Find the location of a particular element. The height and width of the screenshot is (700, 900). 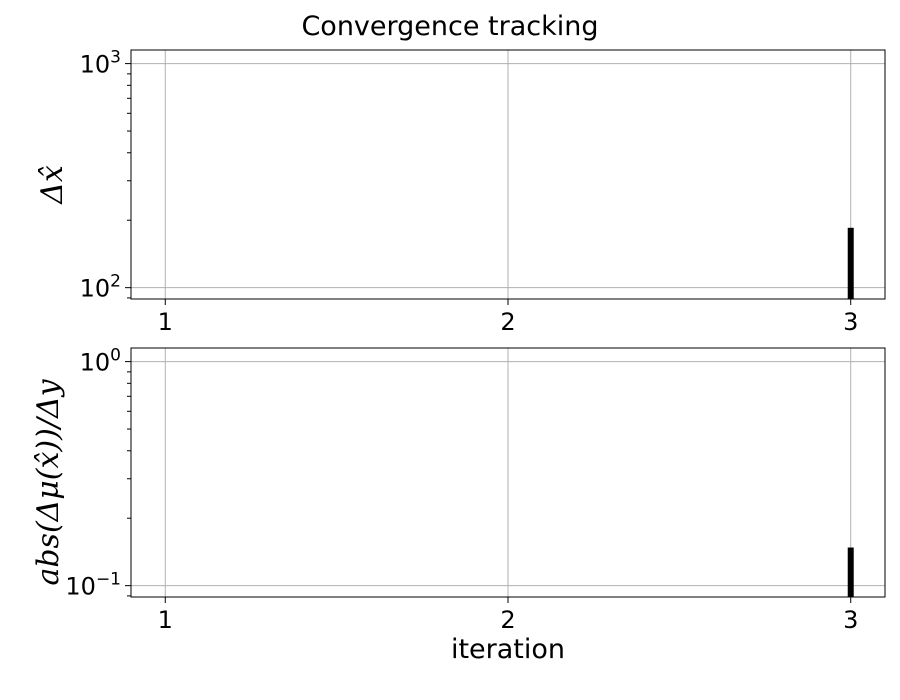

y-tick-label: 10⁻¹ is located at coordinates (93, 585).